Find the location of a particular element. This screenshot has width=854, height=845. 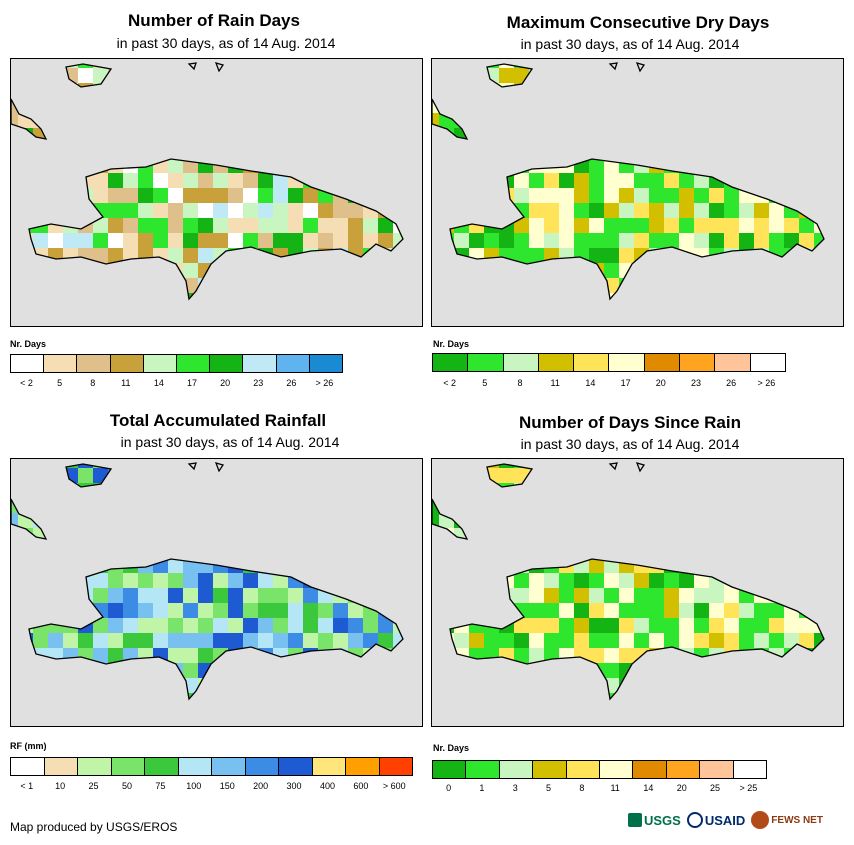

panel-4-subtitle: in past 30 days, as of 14 Aug. 2014 is located at coordinates (630, 444).